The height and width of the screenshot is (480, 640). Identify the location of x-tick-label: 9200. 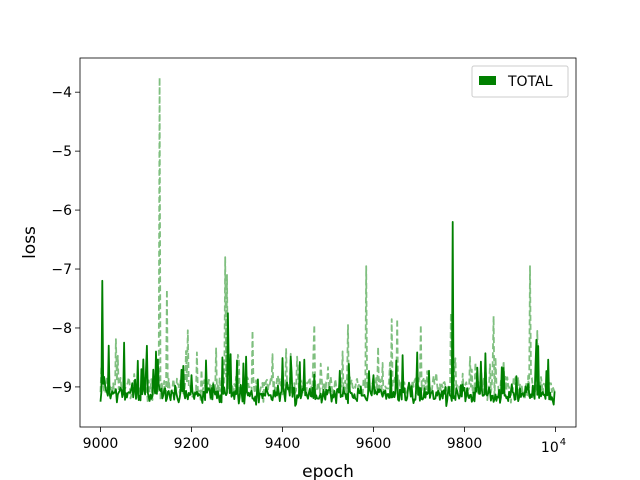
(192, 444).